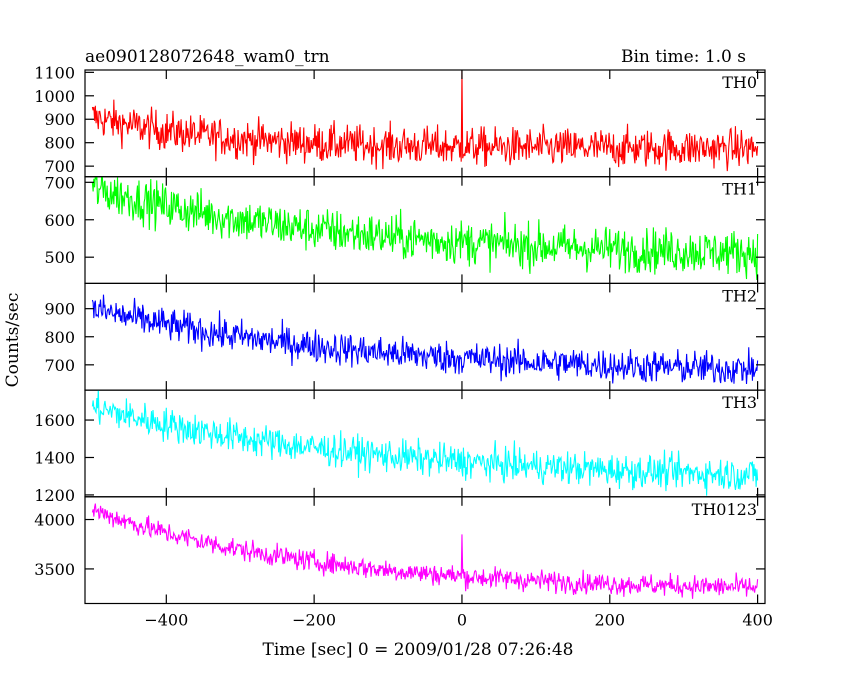 This screenshot has height=680, width=850. I want to click on series-line-th0123, so click(425, 551).